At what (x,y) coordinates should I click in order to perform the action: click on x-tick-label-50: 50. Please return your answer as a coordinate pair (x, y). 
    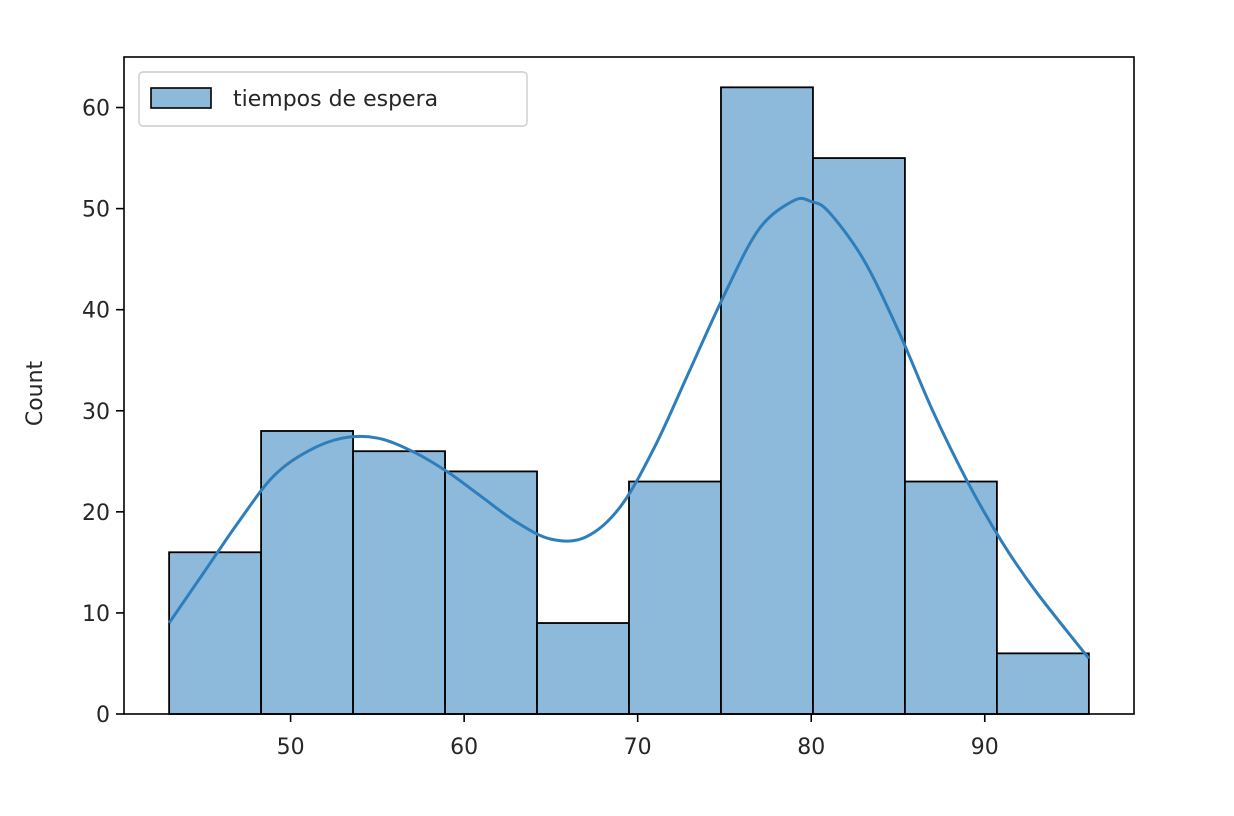
    Looking at the image, I should click on (291, 747).